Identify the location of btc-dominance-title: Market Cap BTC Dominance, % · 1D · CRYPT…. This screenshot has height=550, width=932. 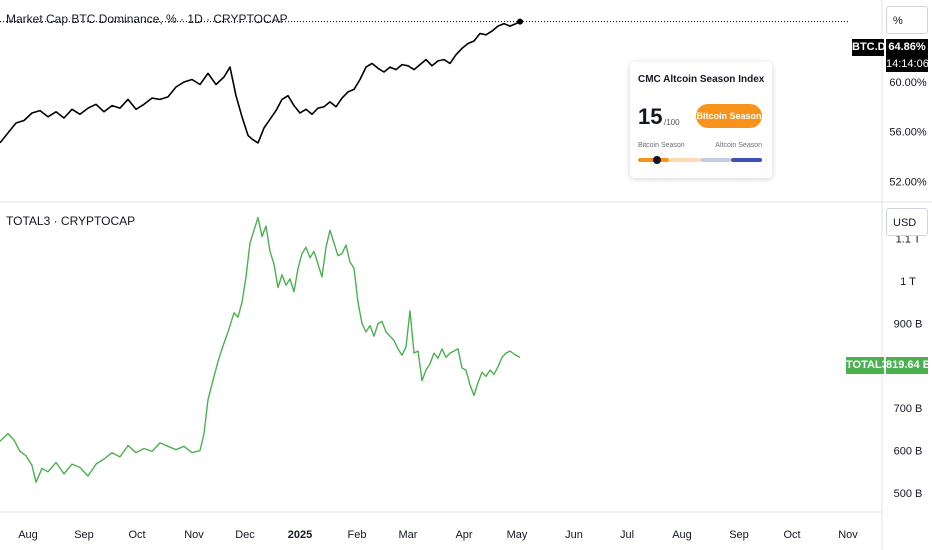
(147, 19).